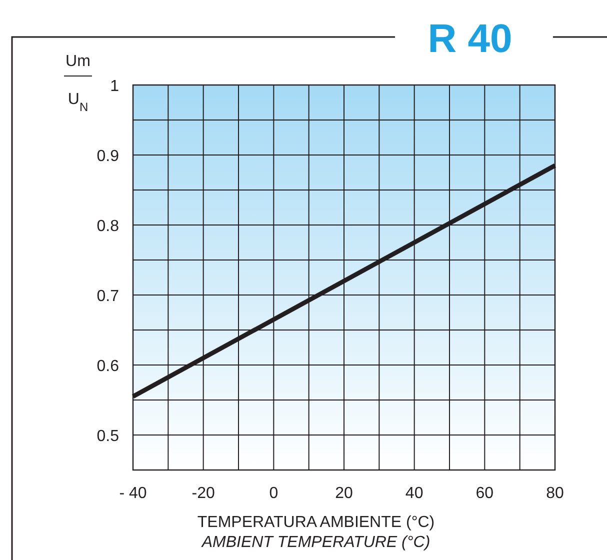  Describe the element at coordinates (485, 493) in the screenshot. I see `x-tick-label: 60` at that location.